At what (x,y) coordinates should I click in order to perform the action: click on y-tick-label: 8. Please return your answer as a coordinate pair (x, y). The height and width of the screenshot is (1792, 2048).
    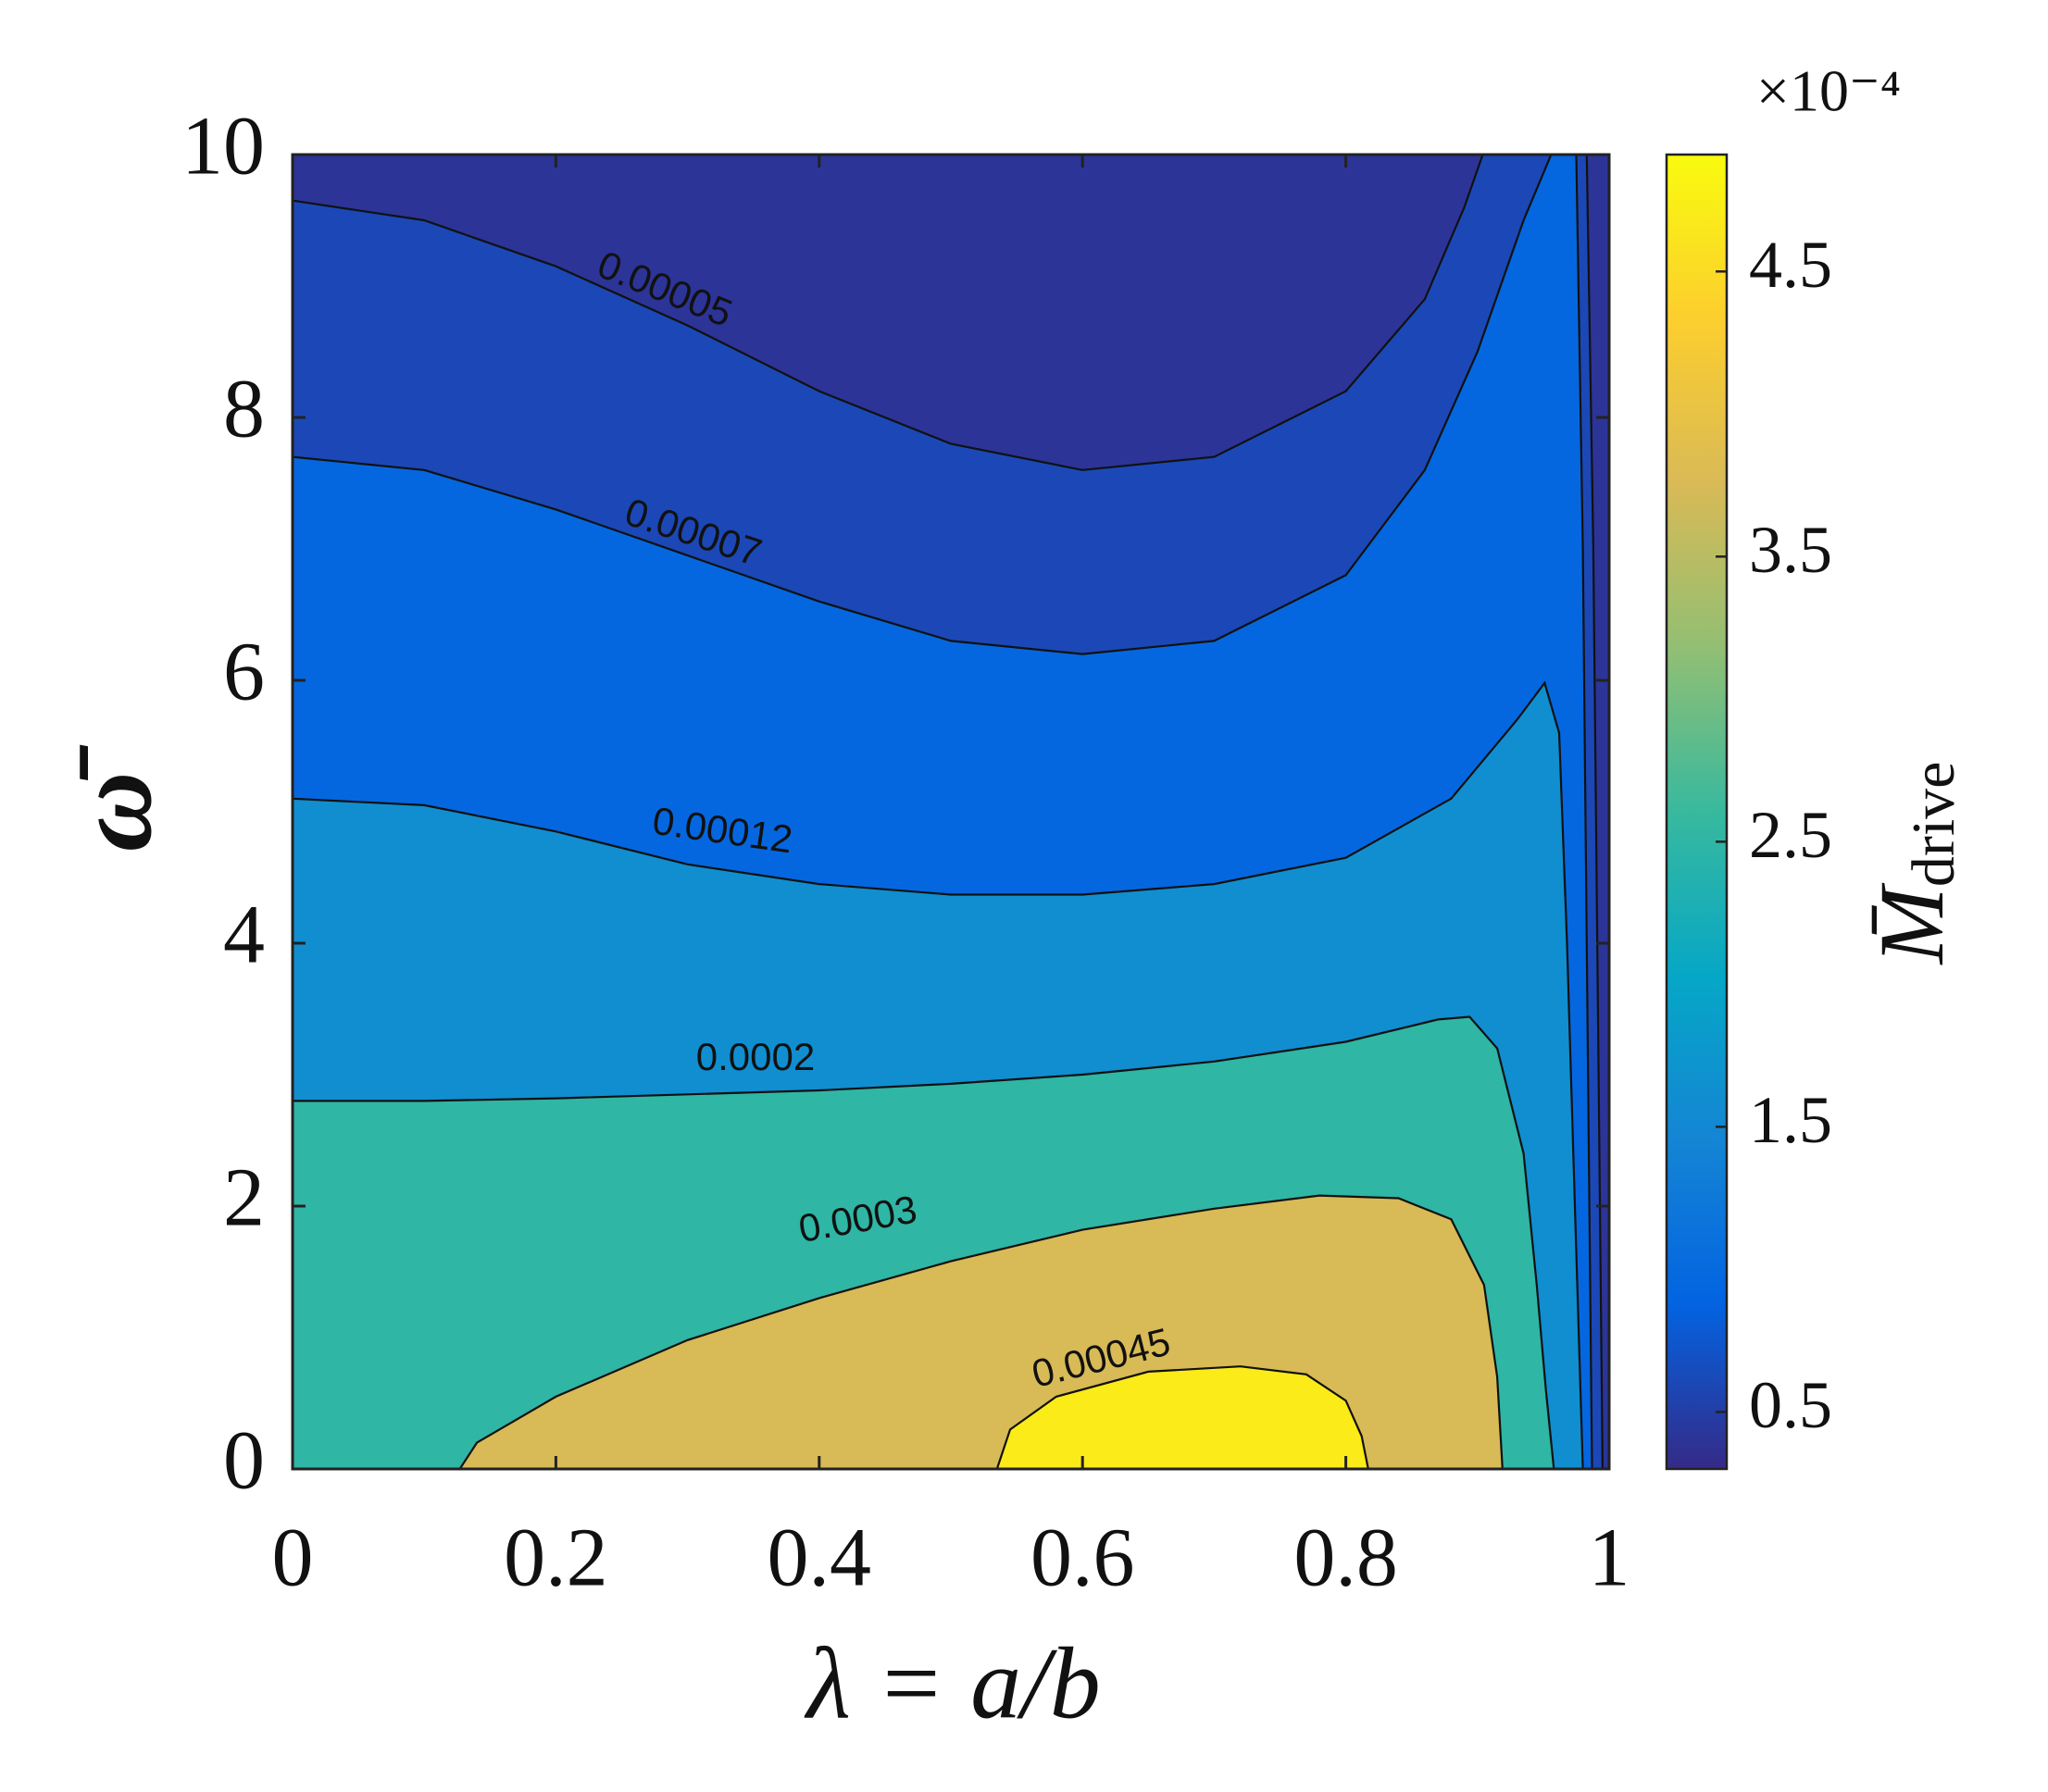
    Looking at the image, I should click on (244, 409).